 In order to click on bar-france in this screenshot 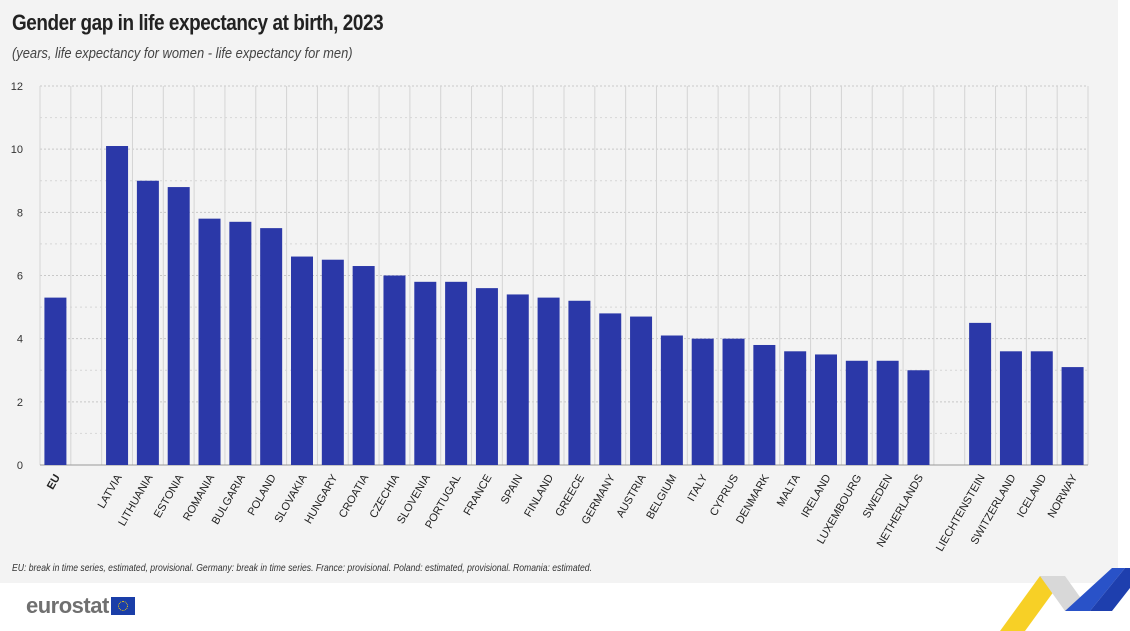, I will do `click(486, 376)`.